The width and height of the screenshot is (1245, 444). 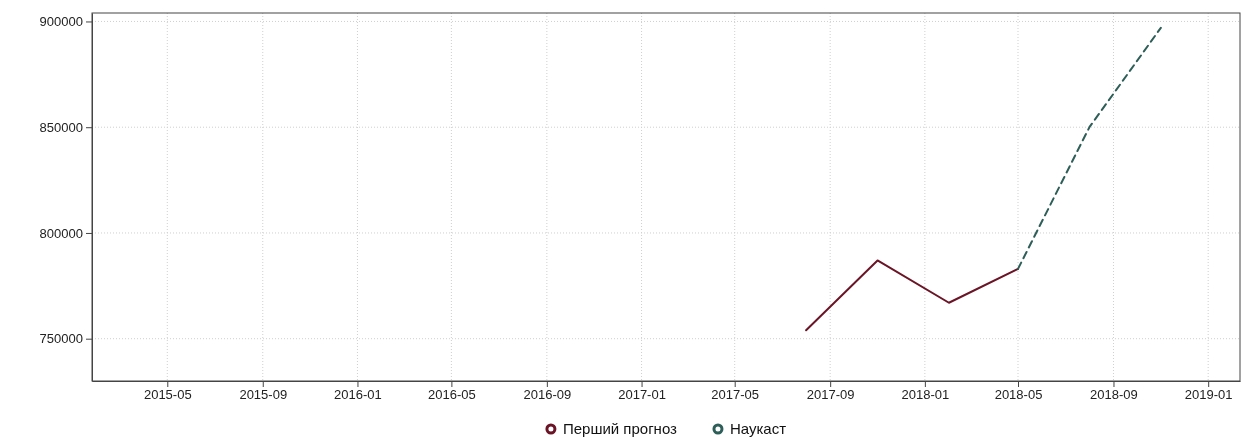 I want to click on x-tick-label: 2015-05, so click(x=167, y=395).